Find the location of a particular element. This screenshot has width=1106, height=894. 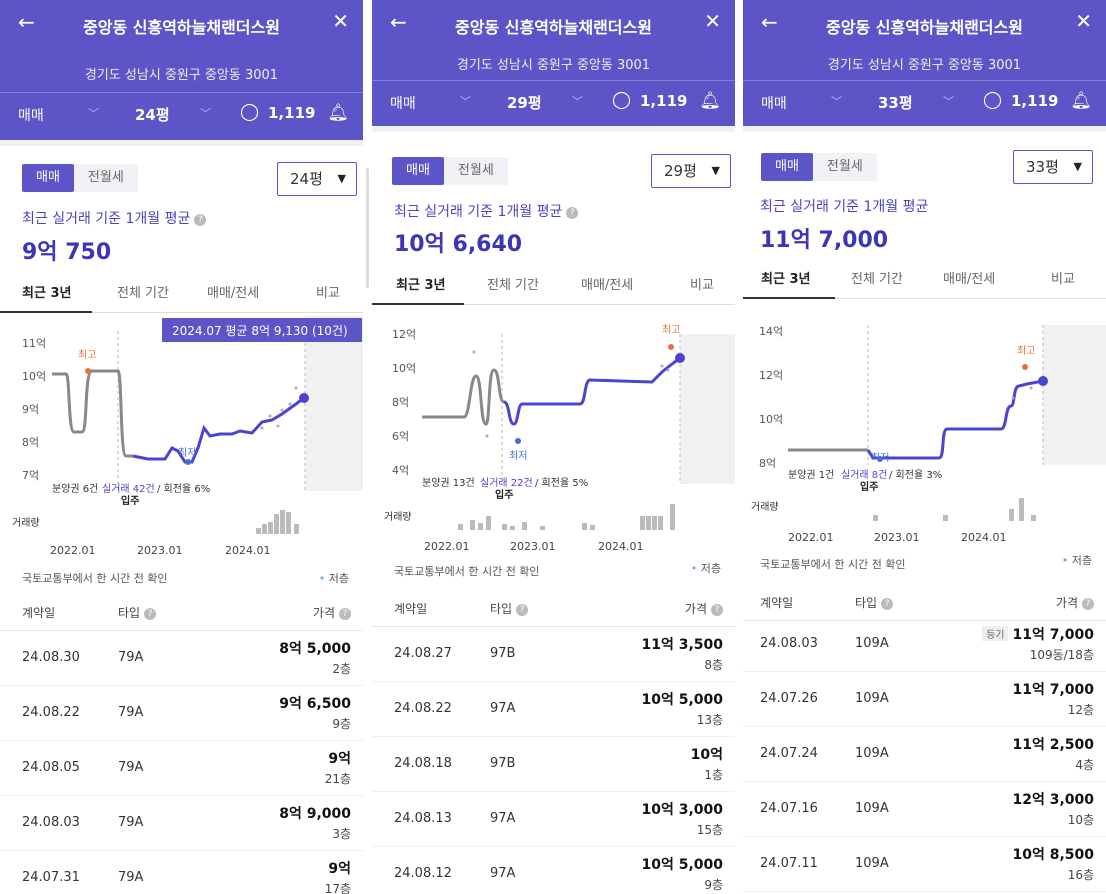

table-row: 24.07.26 109A 11억 7,000 12층 is located at coordinates (924, 699).